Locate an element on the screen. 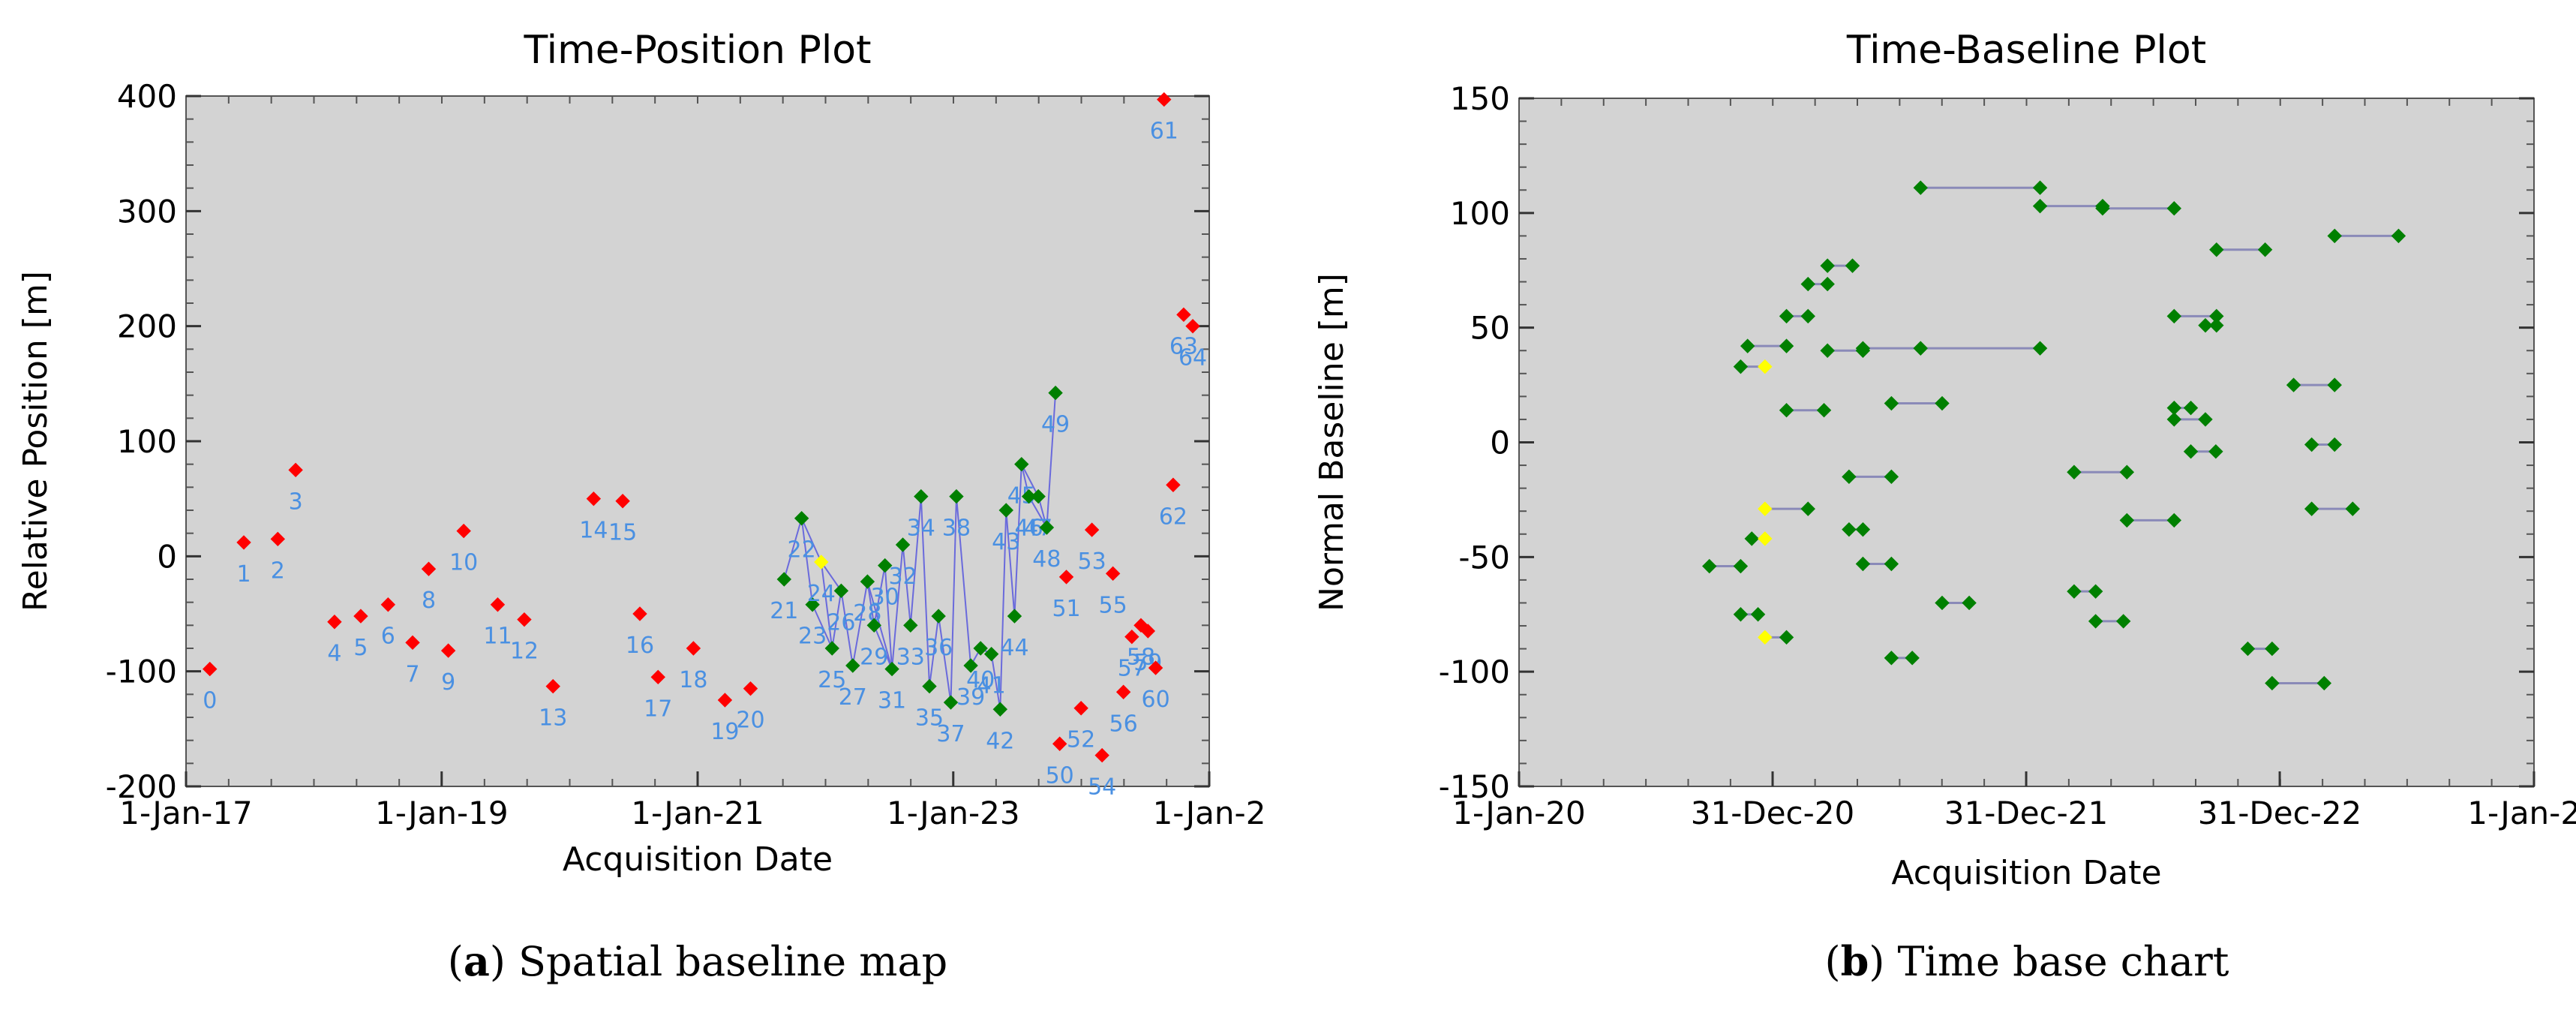 The image size is (2576, 1016). point-label: 17 is located at coordinates (658, 709).